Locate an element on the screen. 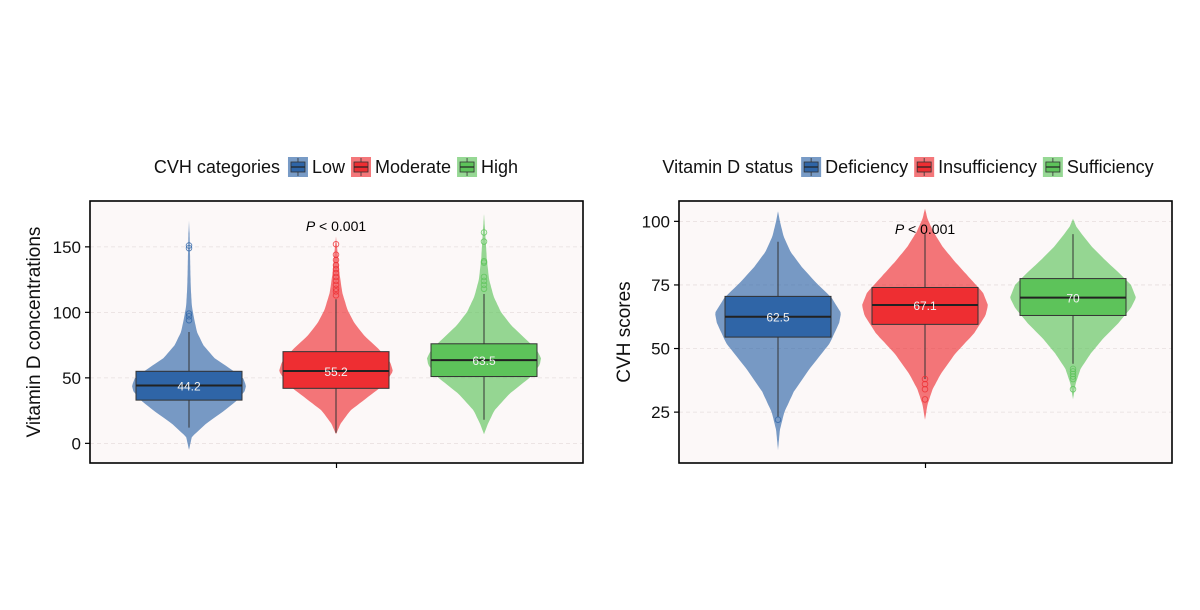  legend-label: High is located at coordinates (499, 167).